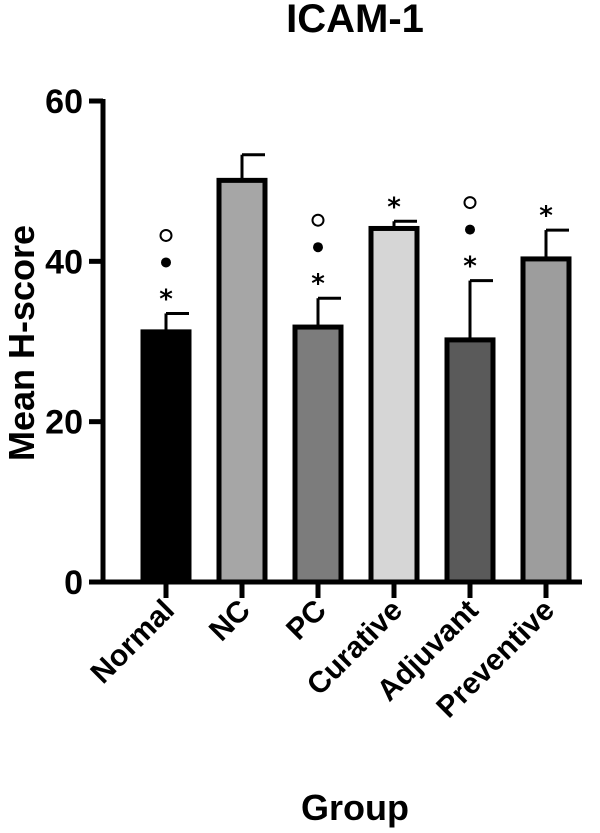 The width and height of the screenshot is (600, 833). Describe the element at coordinates (546, 420) in the screenshot. I see `bar-preventive` at that location.